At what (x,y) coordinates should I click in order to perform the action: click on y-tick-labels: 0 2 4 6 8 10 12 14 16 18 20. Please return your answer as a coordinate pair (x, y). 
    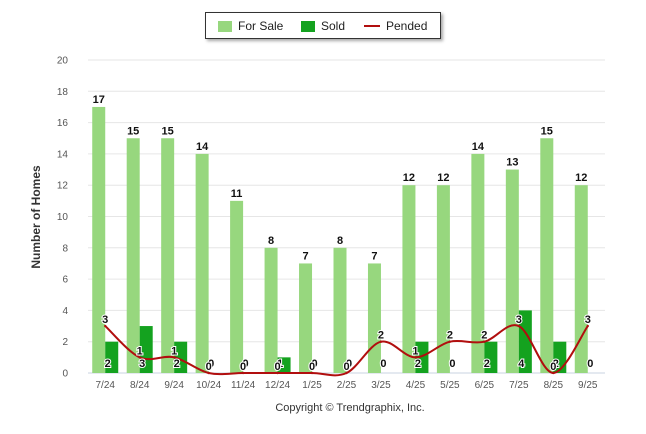
    Looking at the image, I should click on (63, 218).